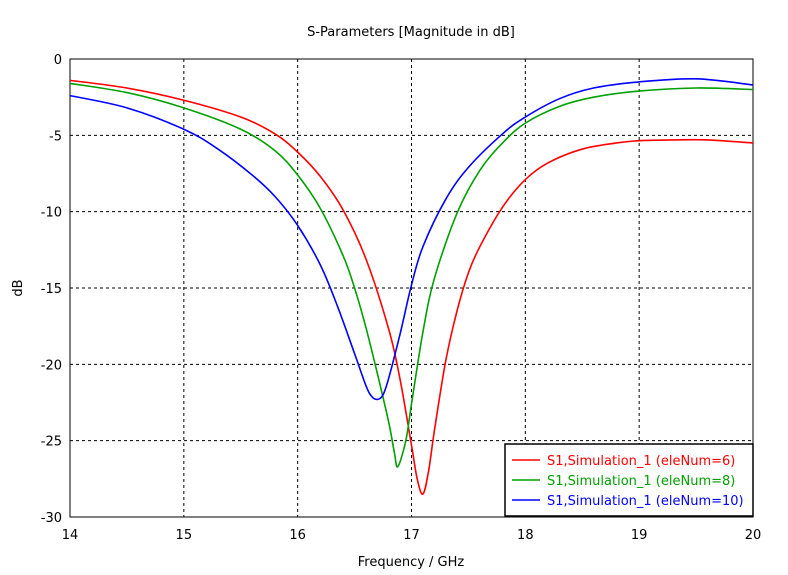 This screenshot has width=788, height=575. I want to click on chart-title: S-Parameters [Magnitude in dB], so click(411, 32).